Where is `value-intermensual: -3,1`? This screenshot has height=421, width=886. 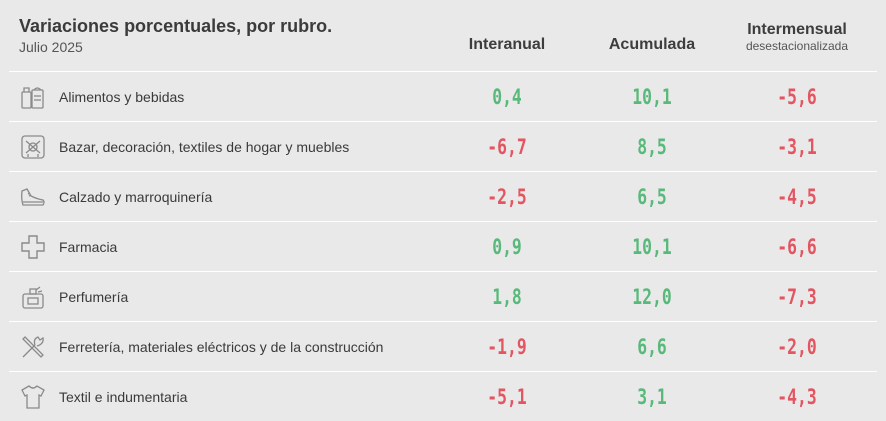
value-intermensual: -3,1 is located at coordinates (797, 146).